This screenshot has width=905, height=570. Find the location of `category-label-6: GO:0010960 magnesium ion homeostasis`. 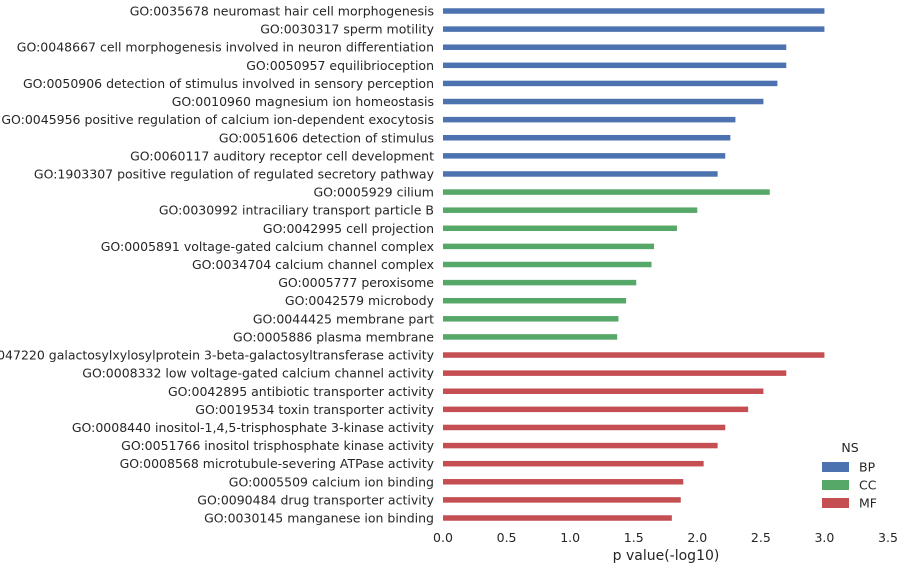

category-label-6: GO:0010960 magnesium ion homeostasis is located at coordinates (303, 101).